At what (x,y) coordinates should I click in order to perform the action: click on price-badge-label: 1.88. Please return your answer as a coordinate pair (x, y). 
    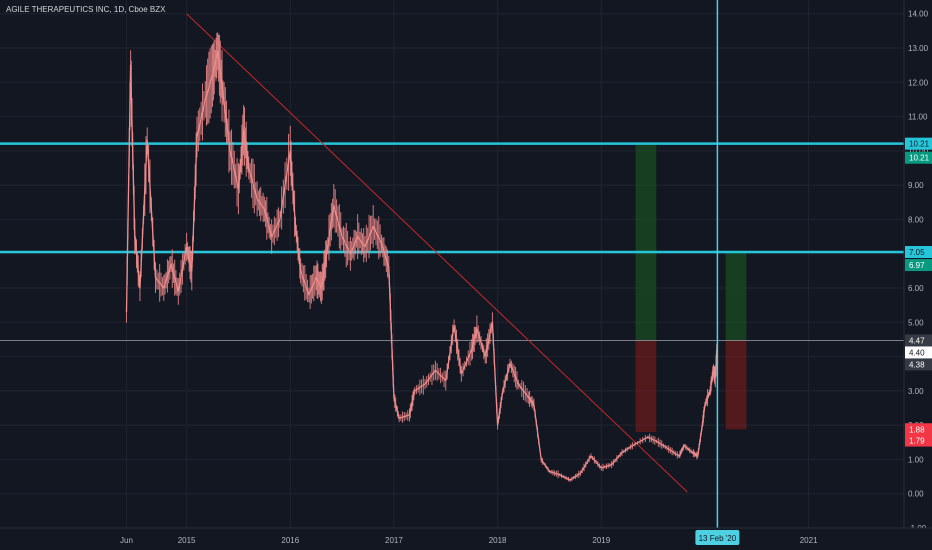
    Looking at the image, I should click on (917, 429).